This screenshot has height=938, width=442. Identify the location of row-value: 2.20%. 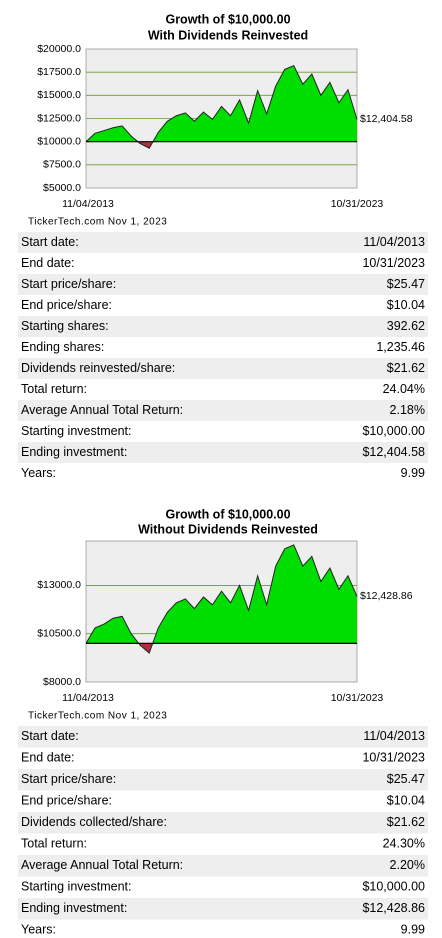
(407, 865).